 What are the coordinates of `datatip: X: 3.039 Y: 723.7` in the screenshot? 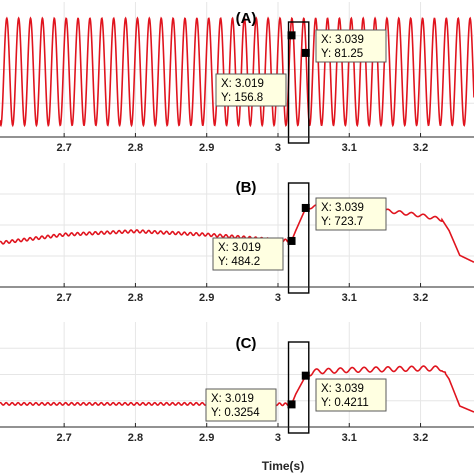 It's located at (351, 214).